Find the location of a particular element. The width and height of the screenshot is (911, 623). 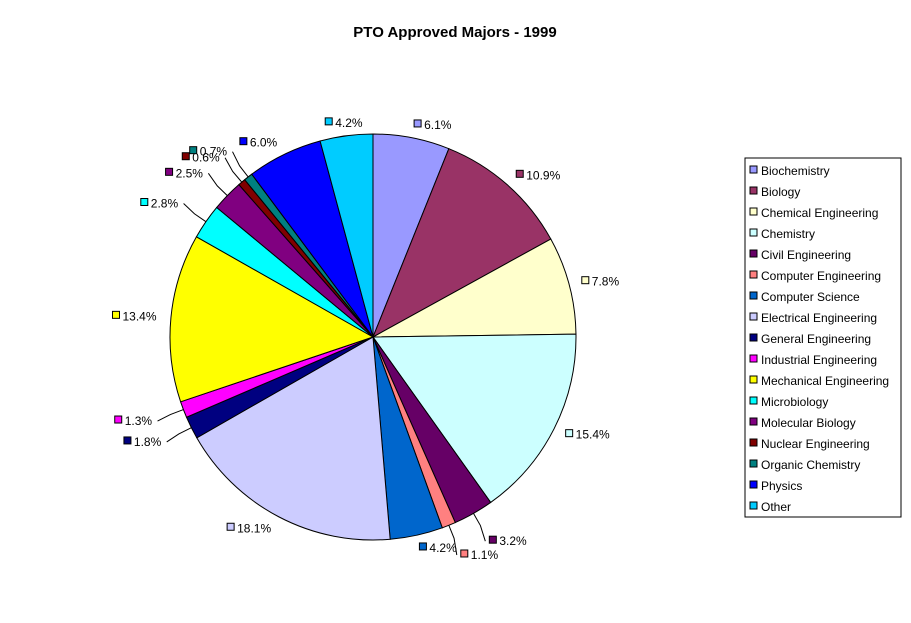

leader-line-civil-engineering is located at coordinates (479, 527).